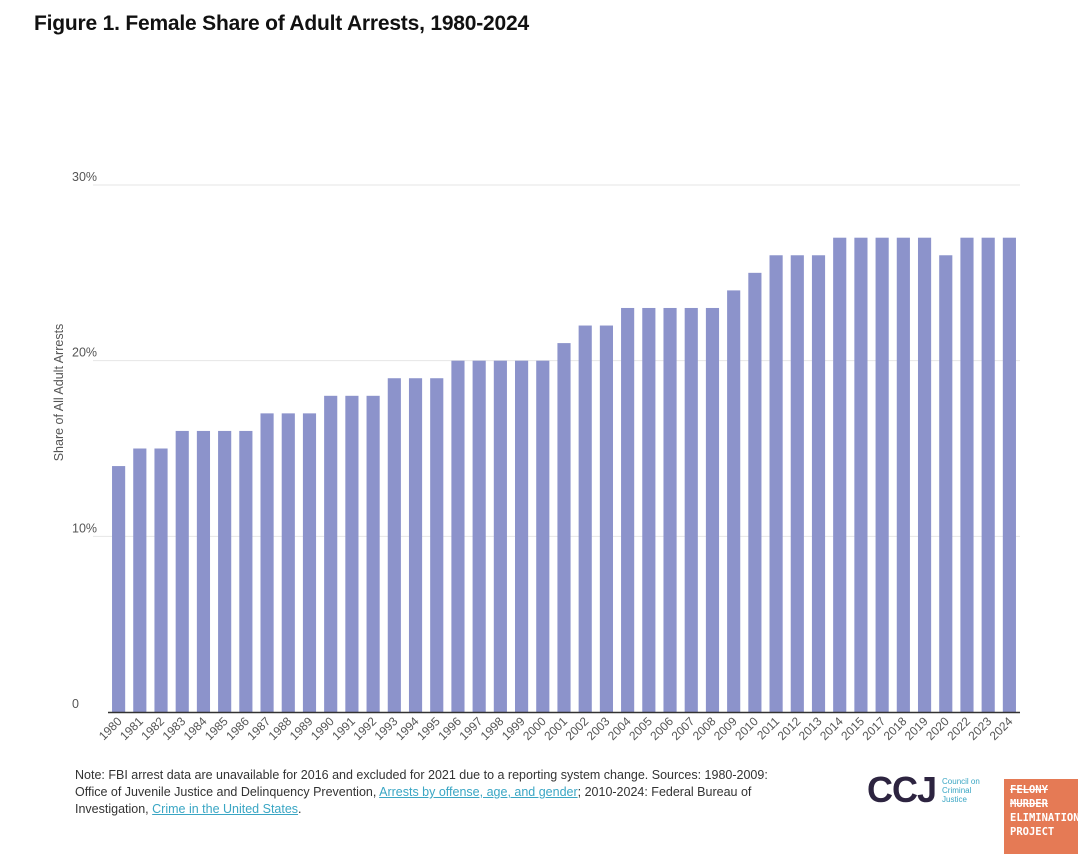 The width and height of the screenshot is (1078, 854). Describe the element at coordinates (75, 704) in the screenshot. I see `y-tick-label: 0` at that location.